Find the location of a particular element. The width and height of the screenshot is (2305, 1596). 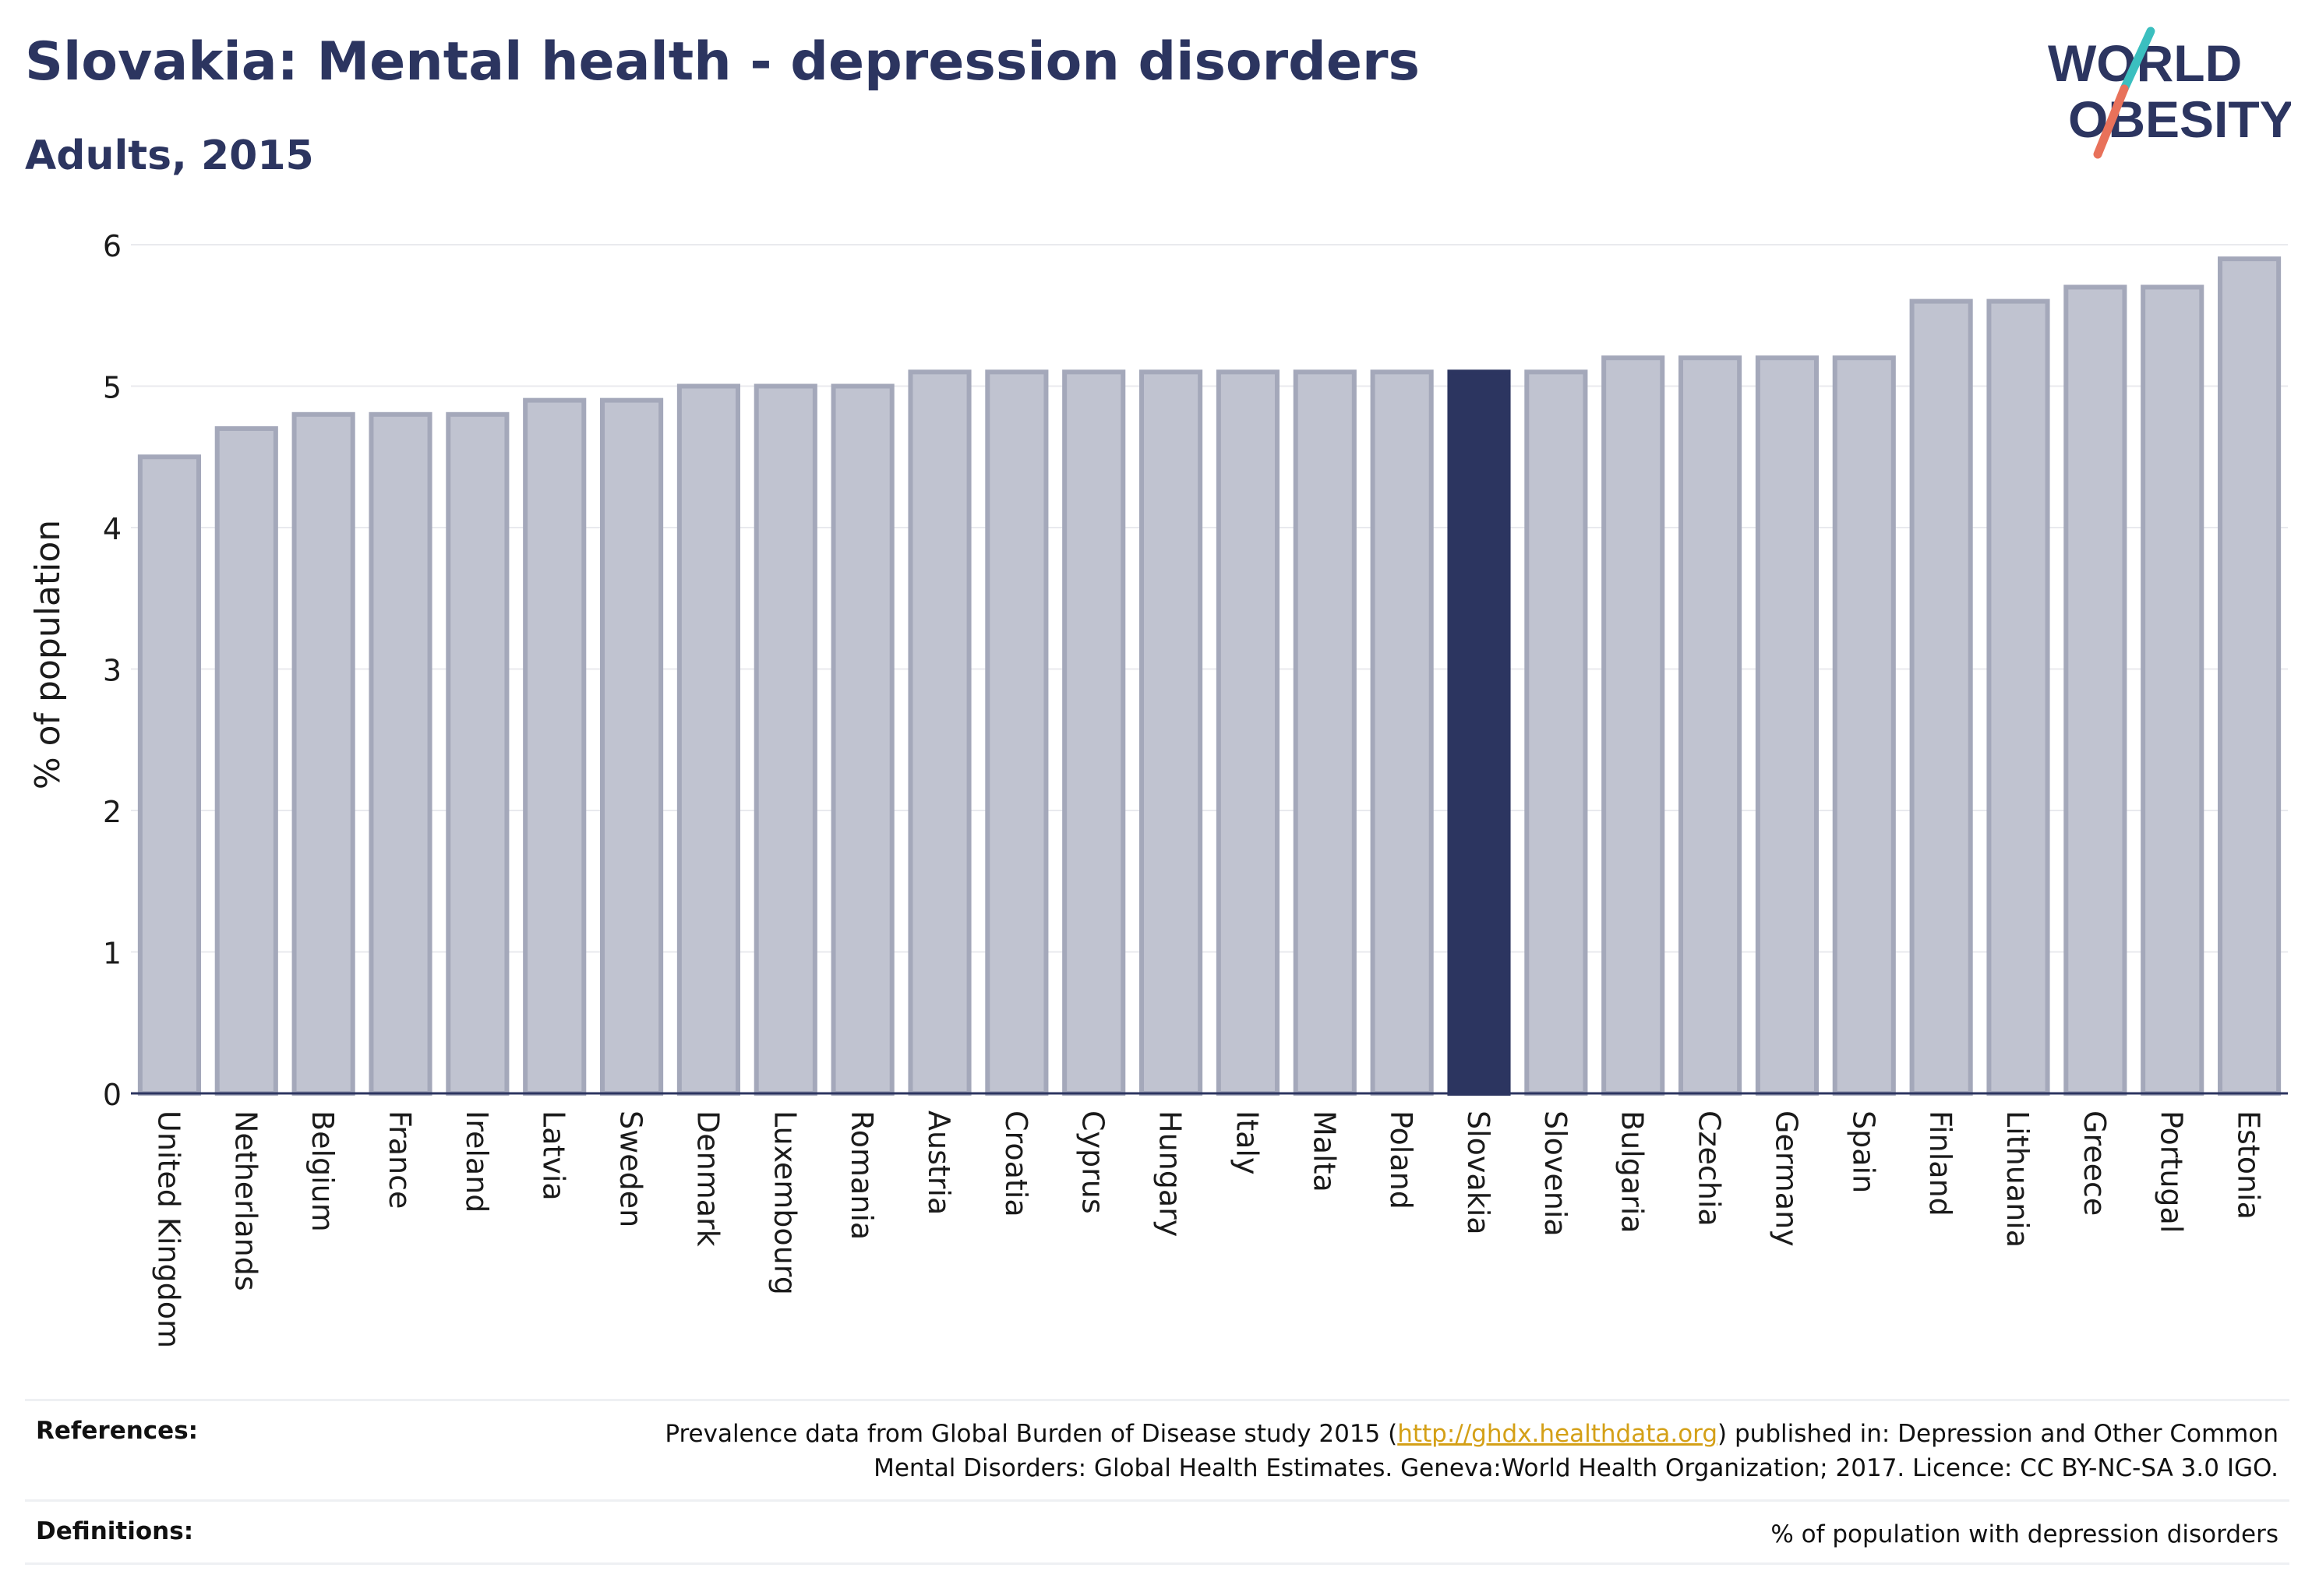

logo-slash-bottom is located at coordinates (2111, 121).